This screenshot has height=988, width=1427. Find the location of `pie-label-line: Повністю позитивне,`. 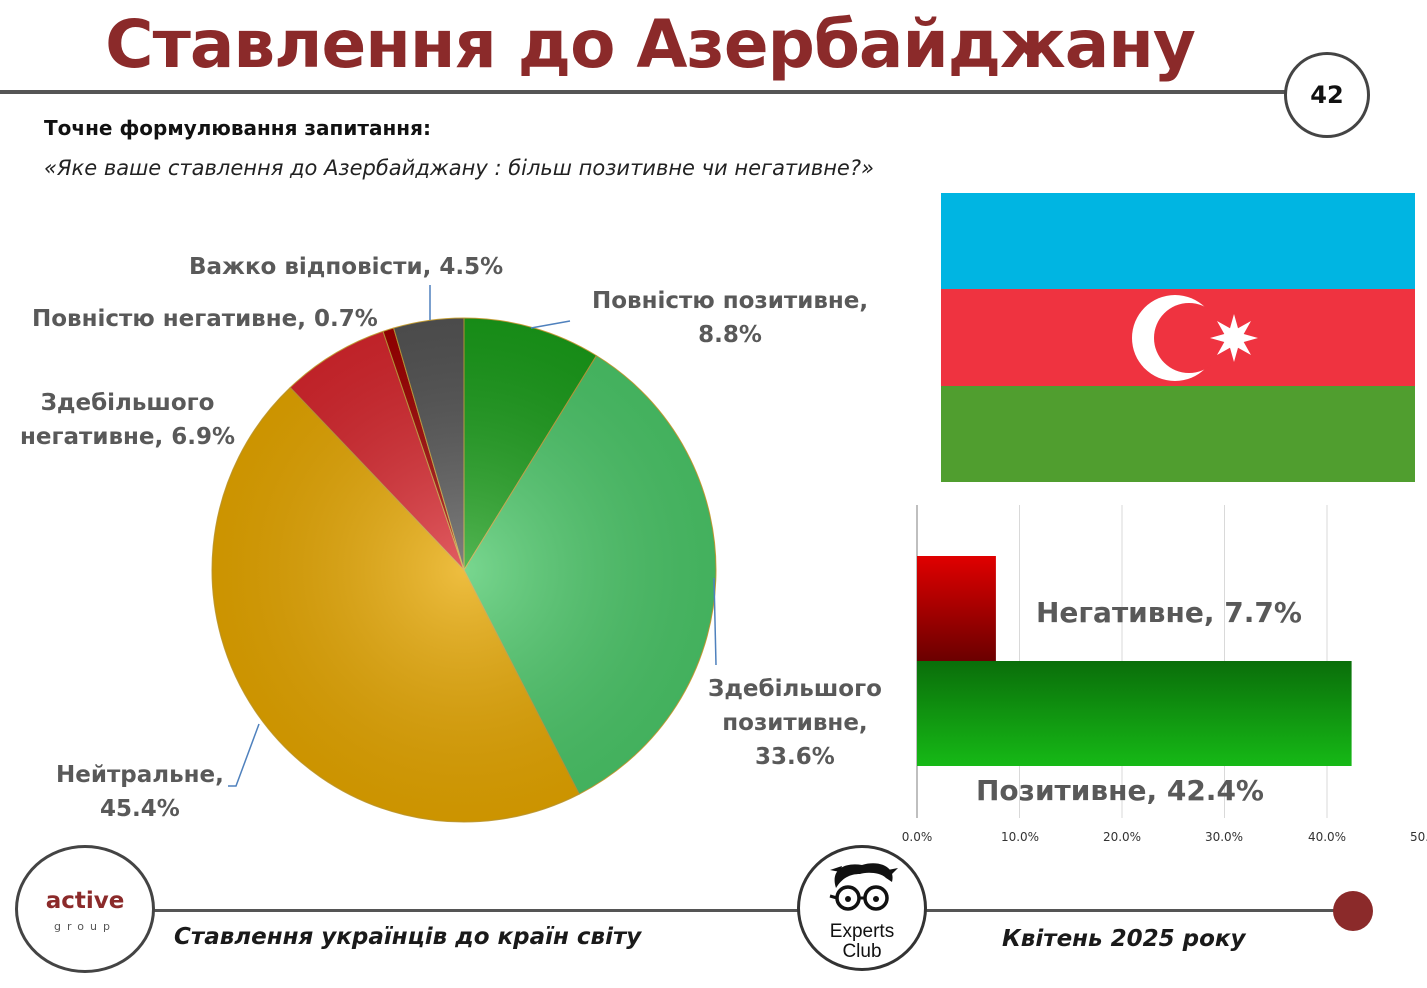

pie-label-line: Повністю позитивне, is located at coordinates (730, 301).